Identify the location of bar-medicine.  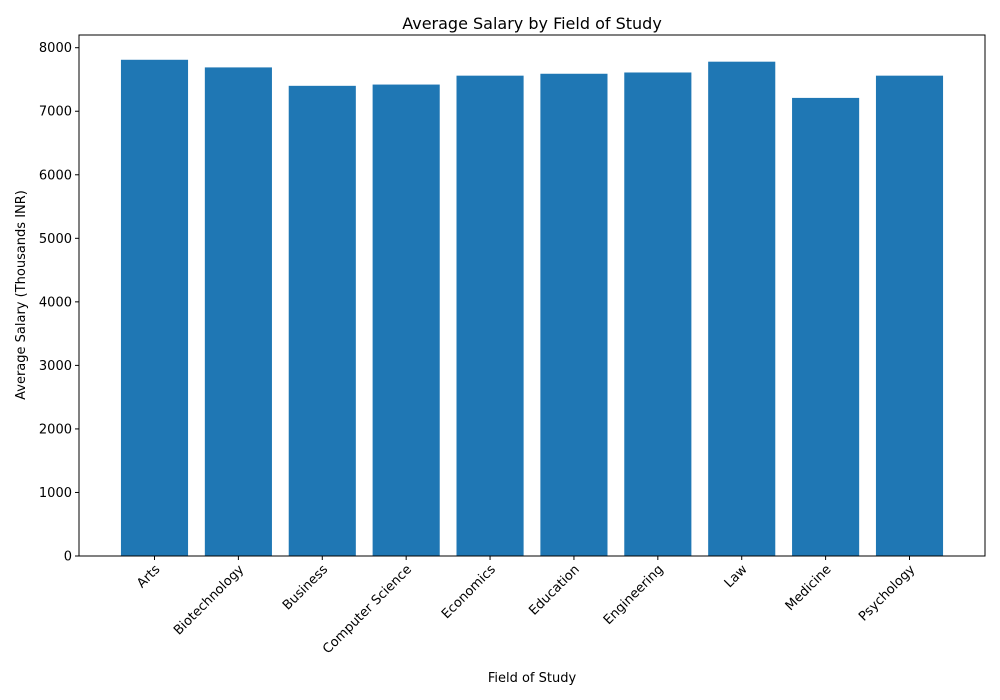
(826, 327).